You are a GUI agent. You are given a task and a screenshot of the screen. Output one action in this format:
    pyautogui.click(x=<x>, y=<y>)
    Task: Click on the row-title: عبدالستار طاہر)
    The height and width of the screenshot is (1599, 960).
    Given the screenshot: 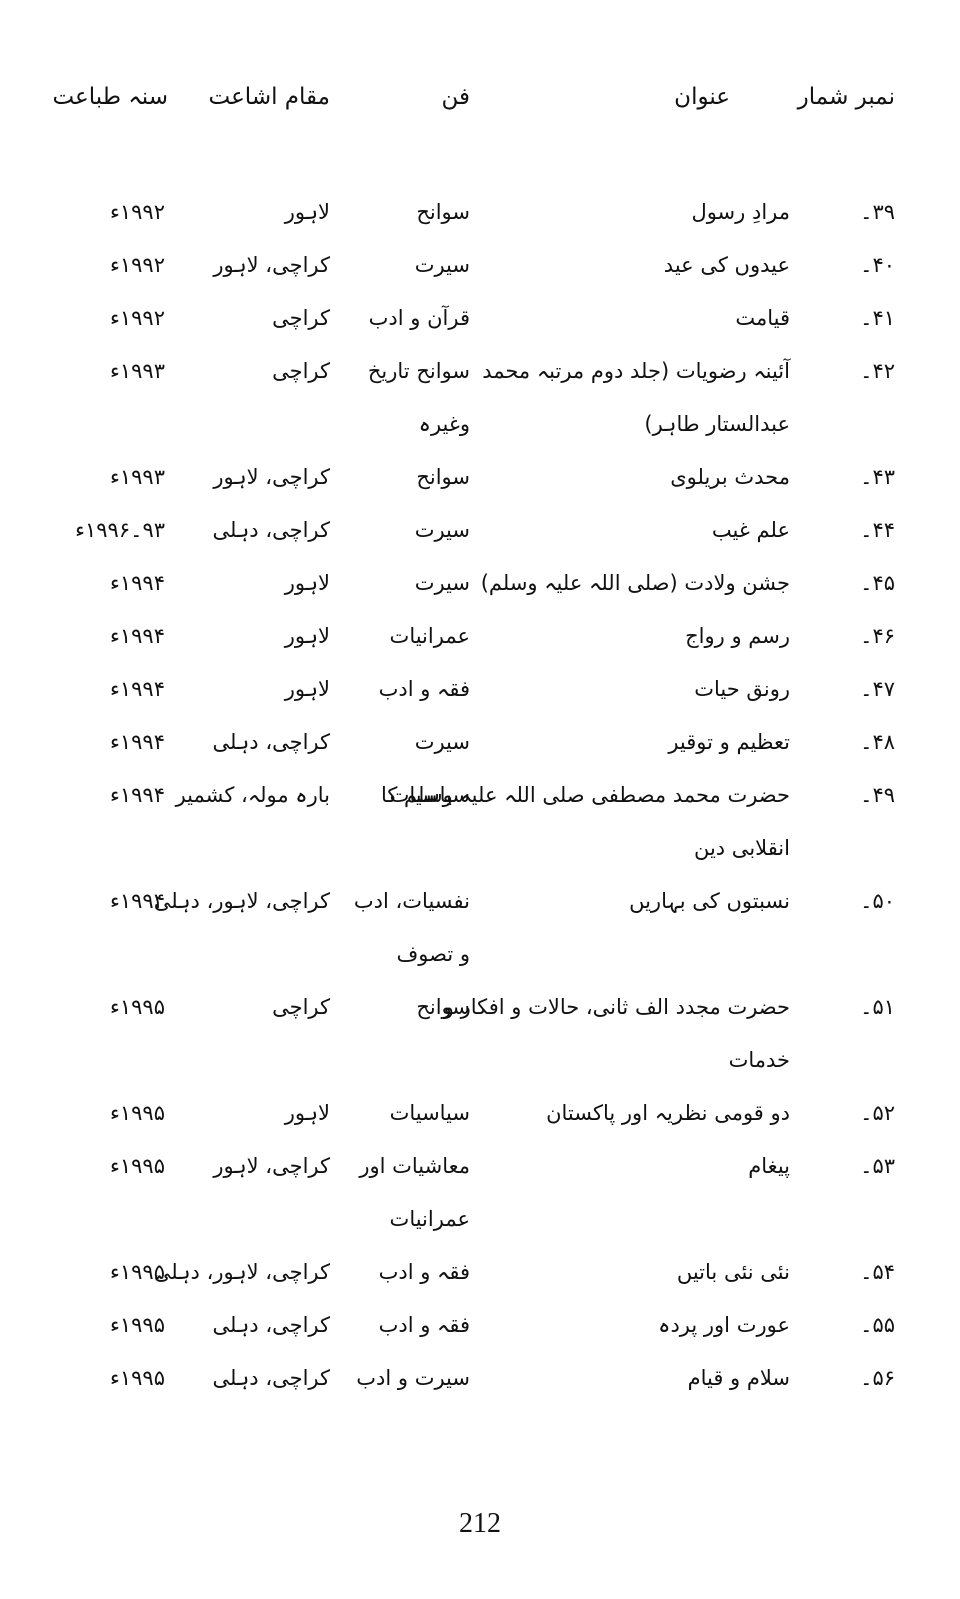 What is the action you would take?
    pyautogui.click(x=717, y=424)
    